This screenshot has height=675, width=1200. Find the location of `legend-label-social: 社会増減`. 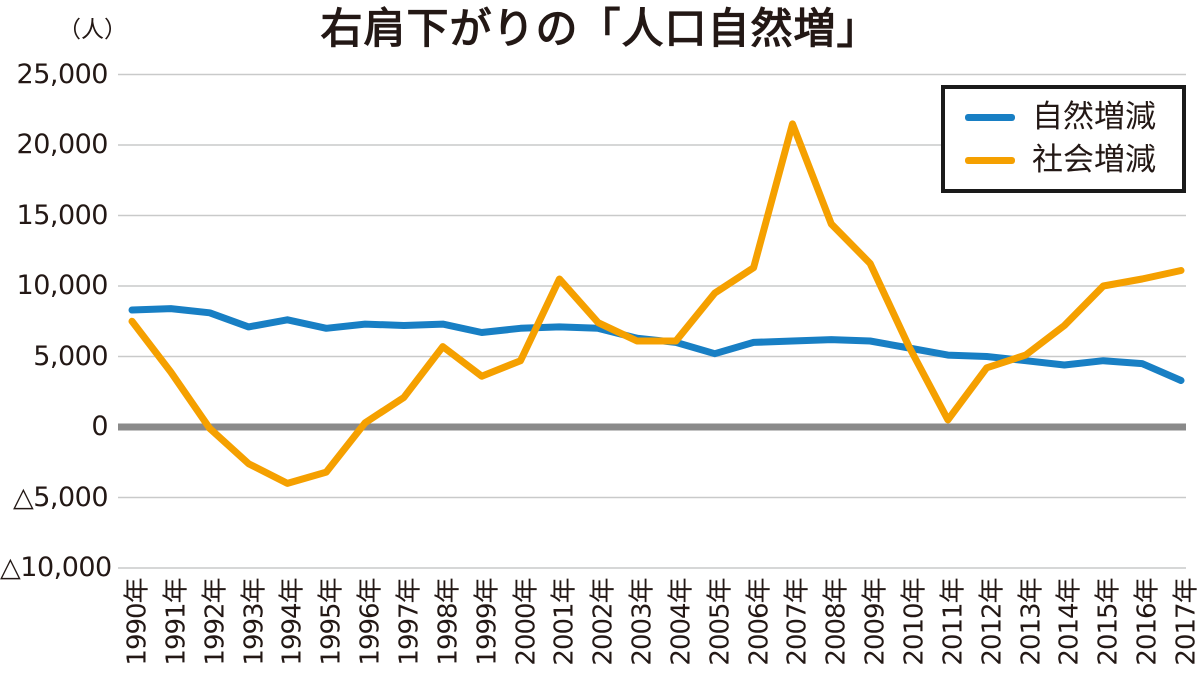

legend-label-social: 社会増減 is located at coordinates (1094, 160).